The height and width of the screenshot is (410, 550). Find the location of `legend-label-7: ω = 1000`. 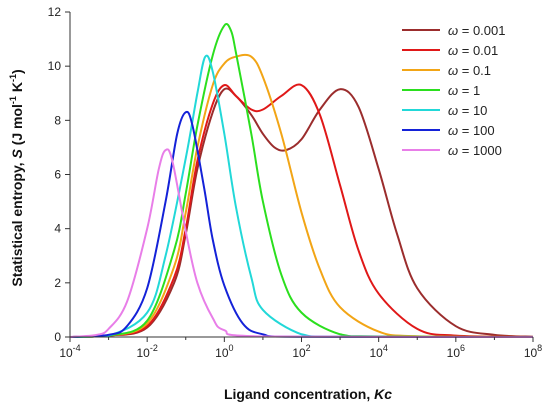

legend-label-7: ω = 1000 is located at coordinates (475, 150).